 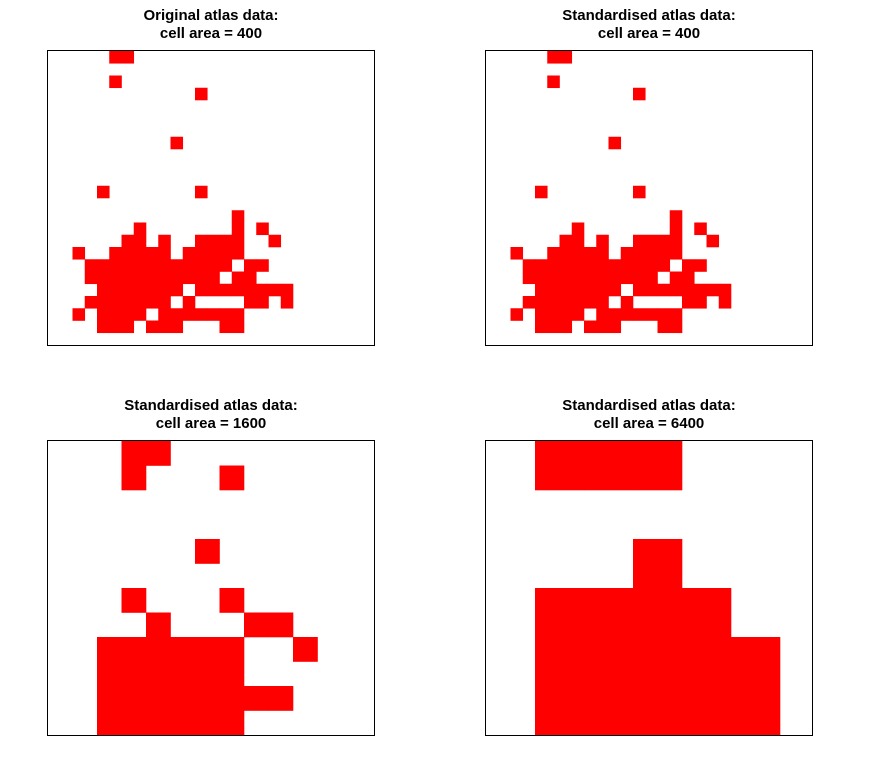 I want to click on title-line-2: cell area = 6400, so click(x=649, y=423).